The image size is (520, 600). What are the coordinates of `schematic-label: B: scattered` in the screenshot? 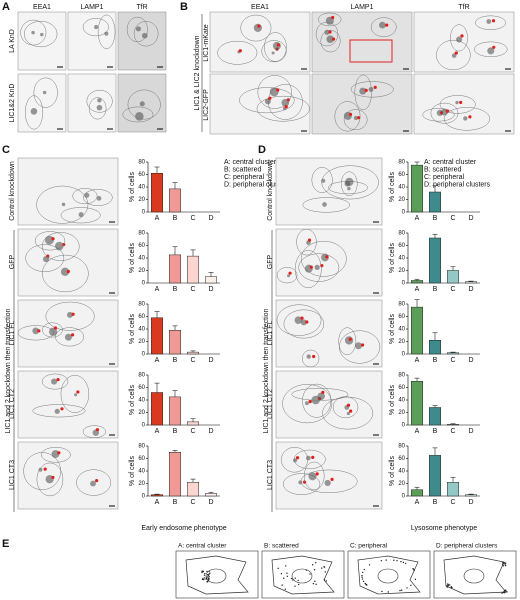 It's located at (281, 546).